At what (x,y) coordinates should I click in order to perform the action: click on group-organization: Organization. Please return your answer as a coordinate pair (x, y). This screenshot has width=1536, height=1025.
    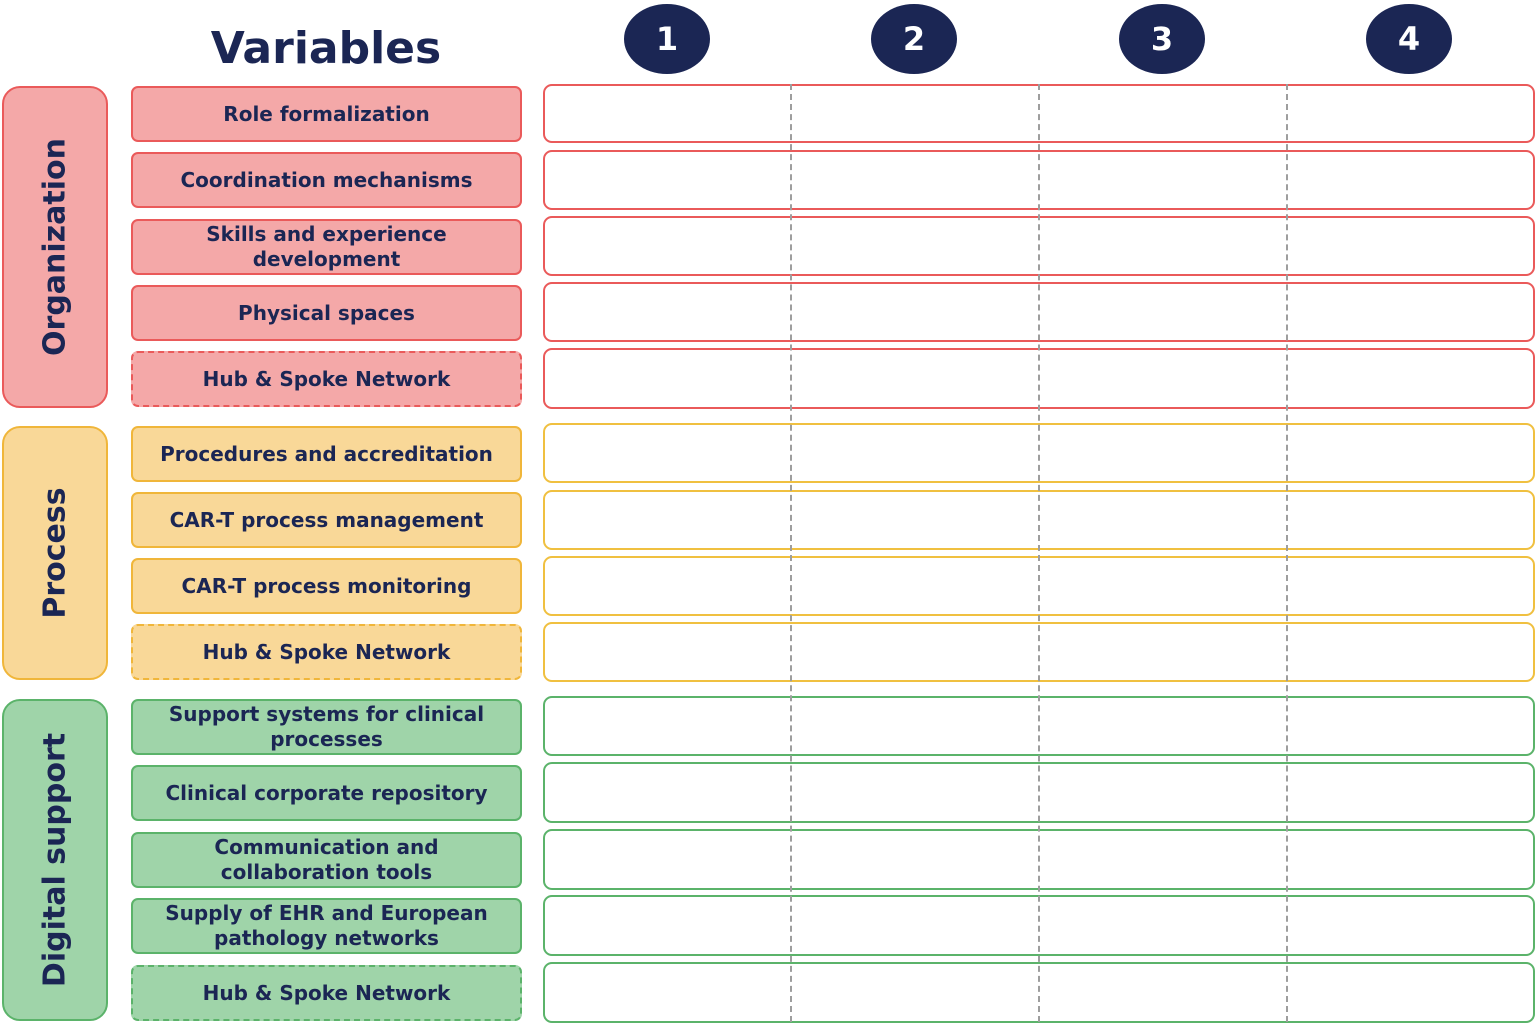
    Looking at the image, I should click on (55, 247).